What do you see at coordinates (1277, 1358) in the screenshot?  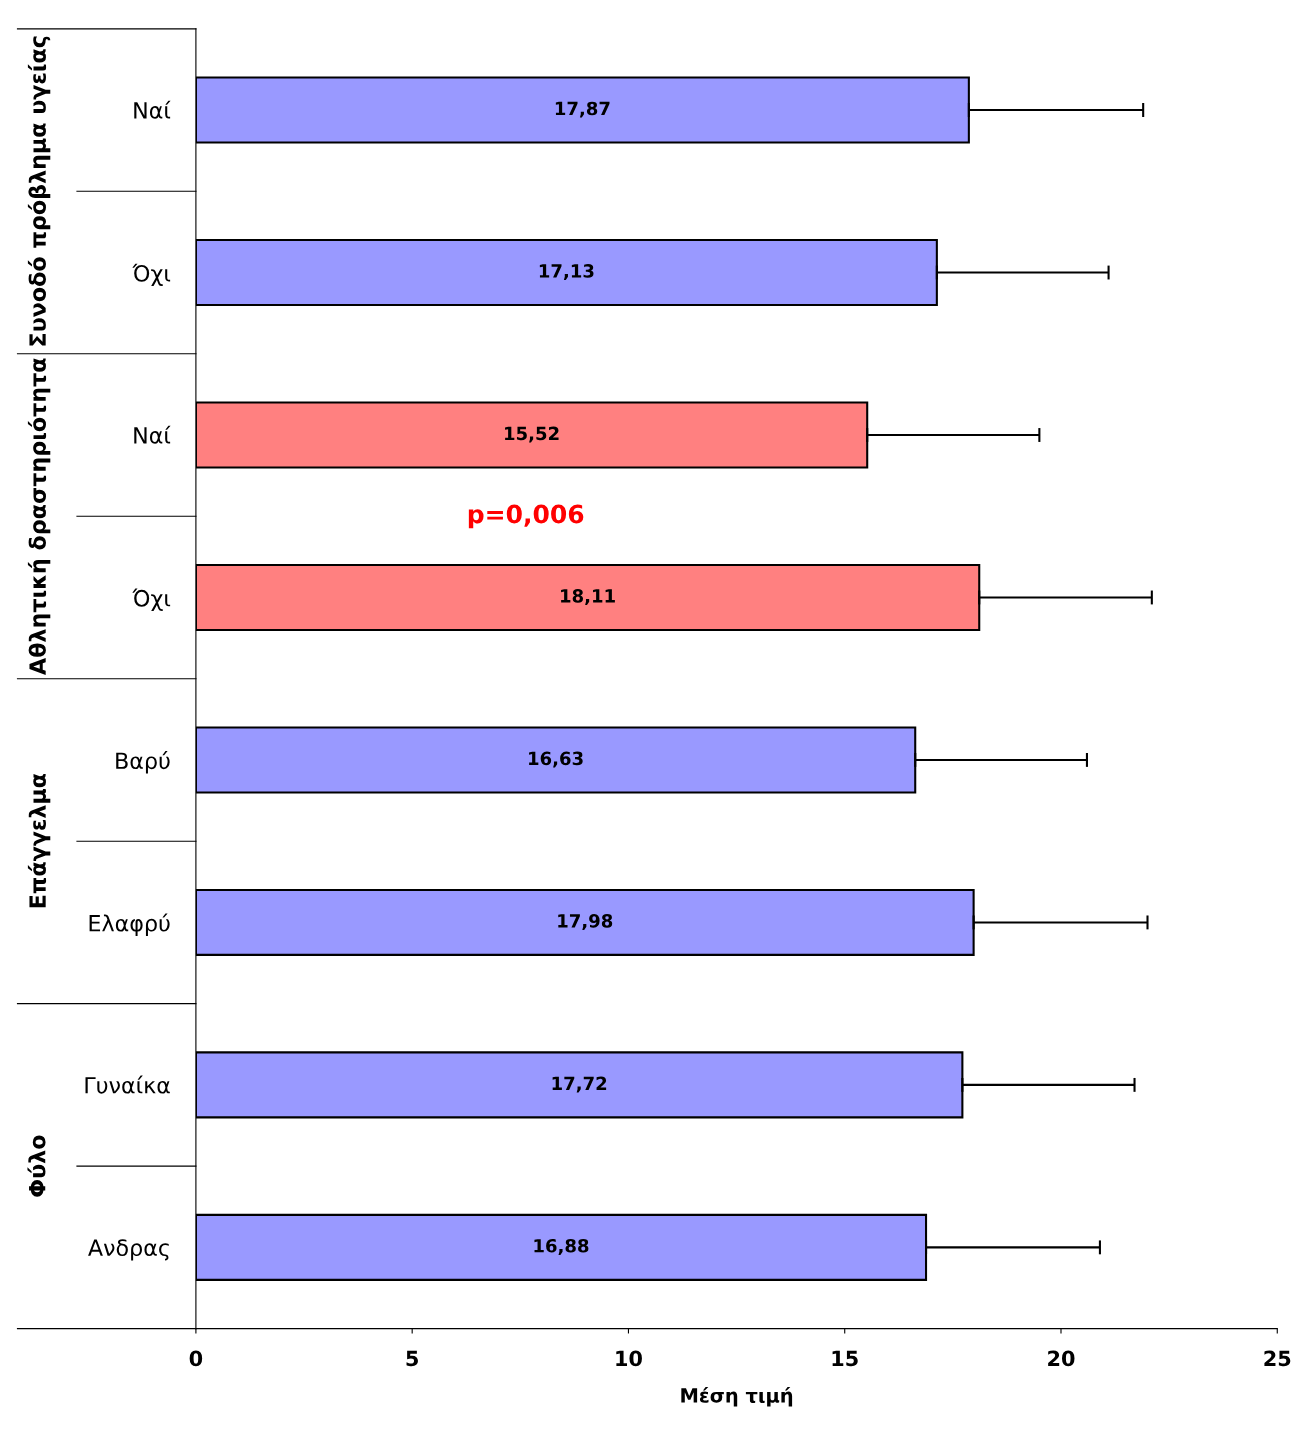 I see `x-tick-label: 25` at bounding box center [1277, 1358].